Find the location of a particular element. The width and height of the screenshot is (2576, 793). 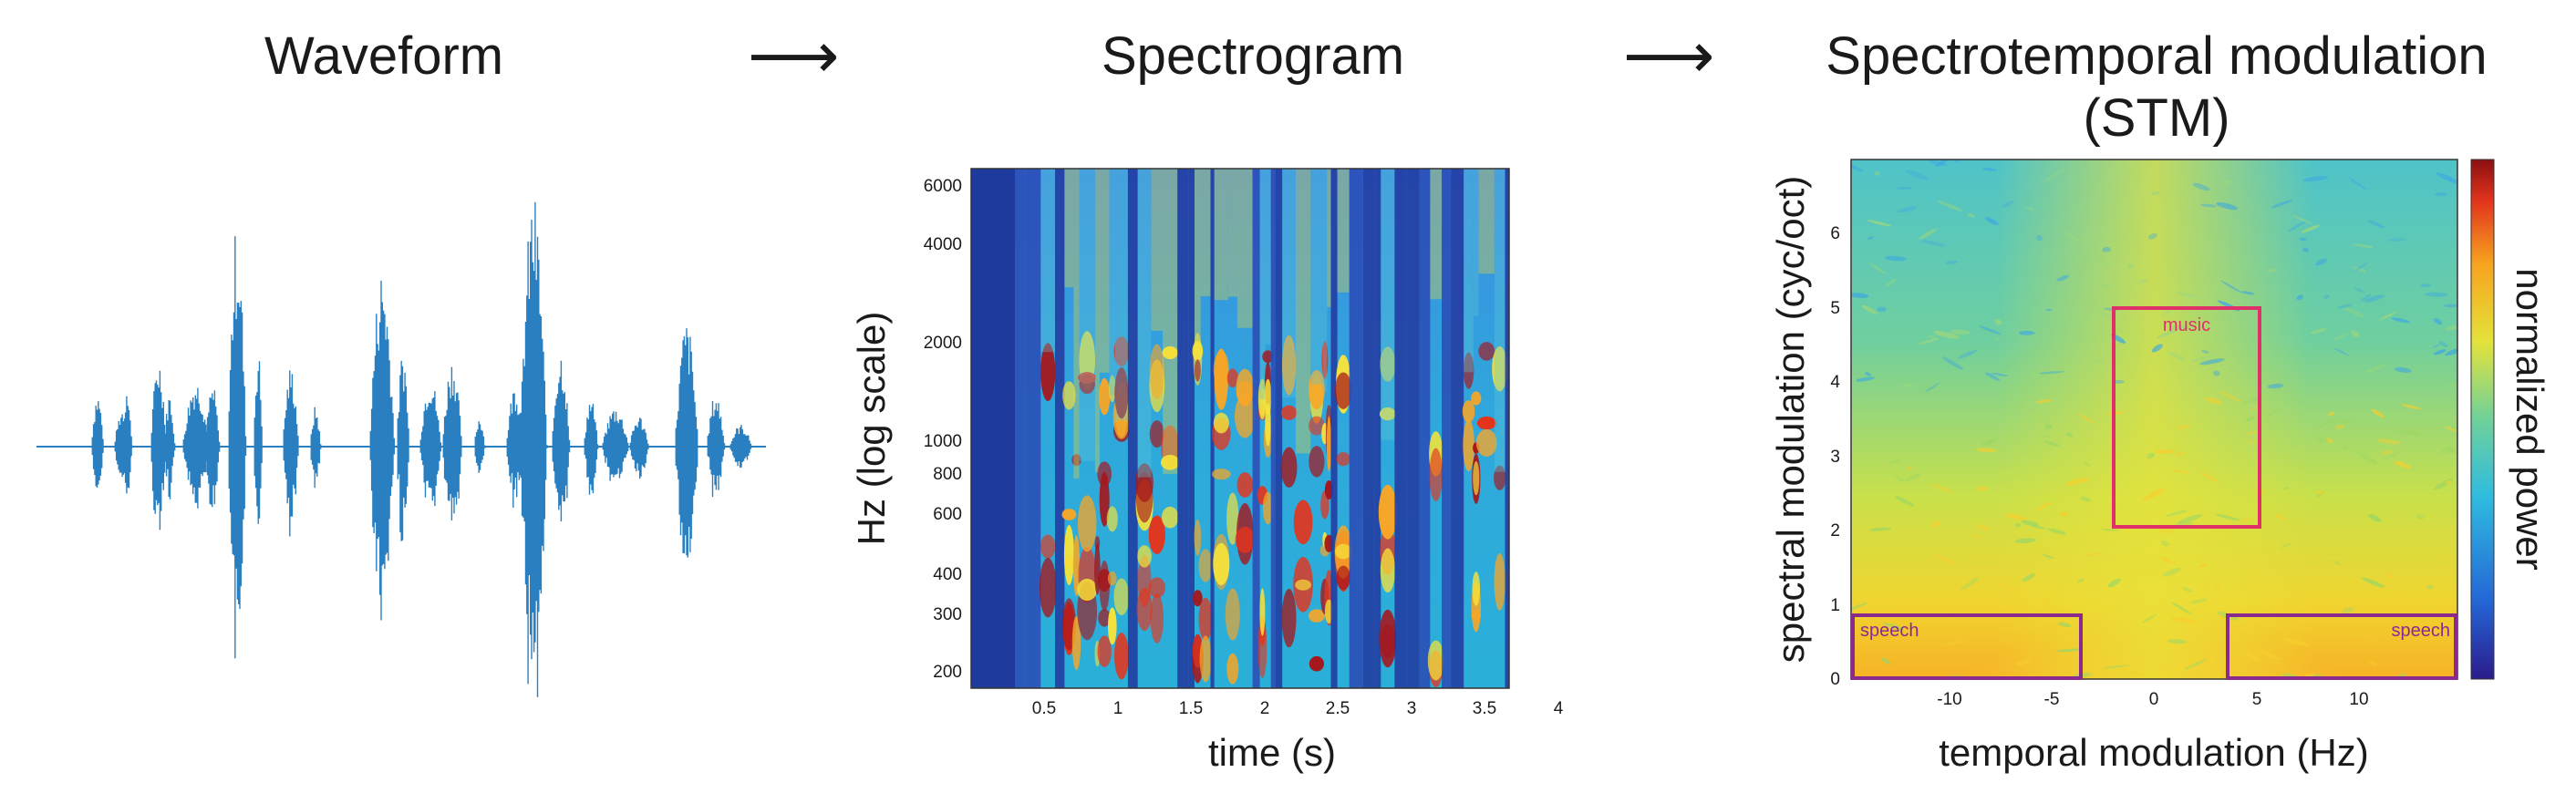

music-region-box is located at coordinates (2186, 418).